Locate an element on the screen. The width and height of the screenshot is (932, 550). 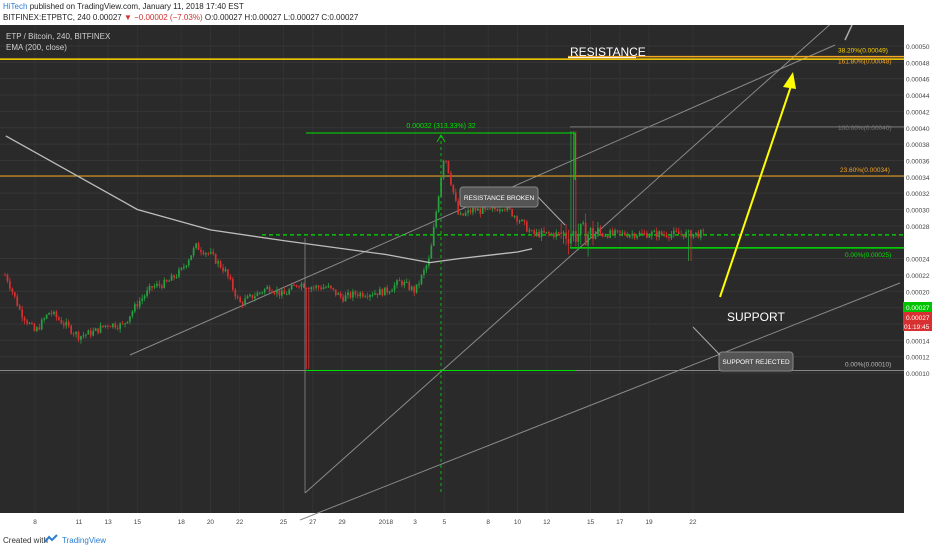
y-tick-label: 0.00020 is located at coordinates (918, 292).